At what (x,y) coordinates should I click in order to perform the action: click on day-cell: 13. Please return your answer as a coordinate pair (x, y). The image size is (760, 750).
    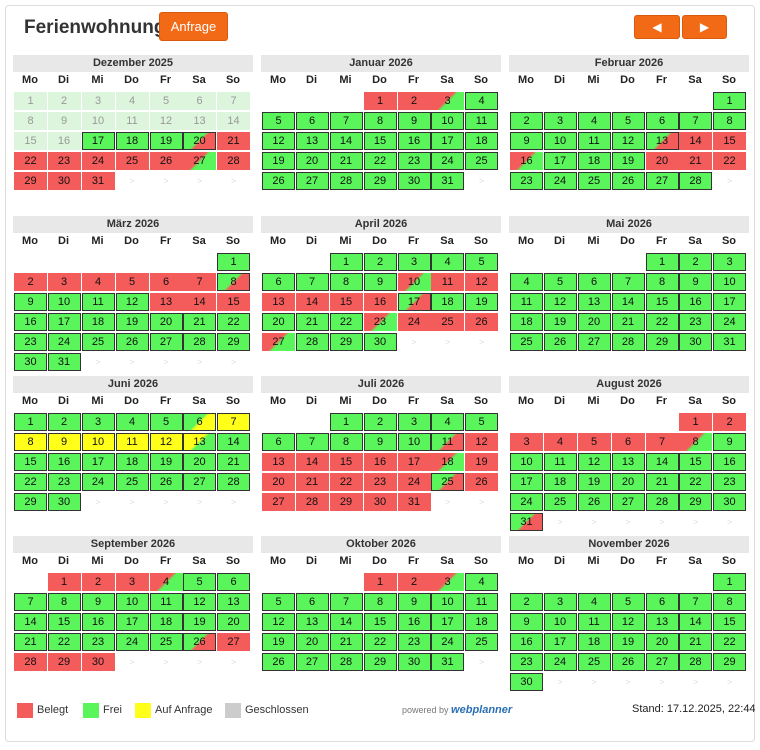
    Looking at the image, I should click on (312, 622).